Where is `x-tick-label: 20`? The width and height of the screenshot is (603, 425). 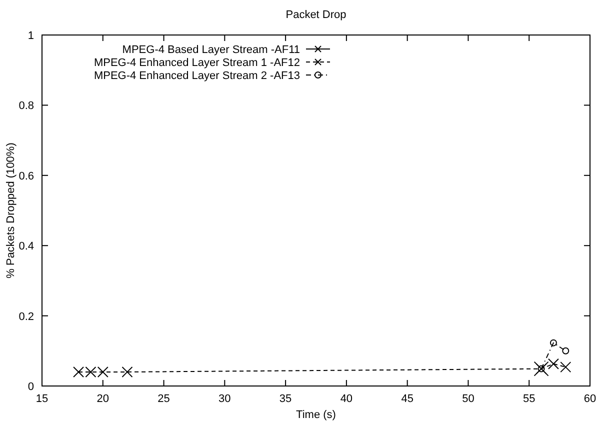 x-tick-label: 20 is located at coordinates (103, 399).